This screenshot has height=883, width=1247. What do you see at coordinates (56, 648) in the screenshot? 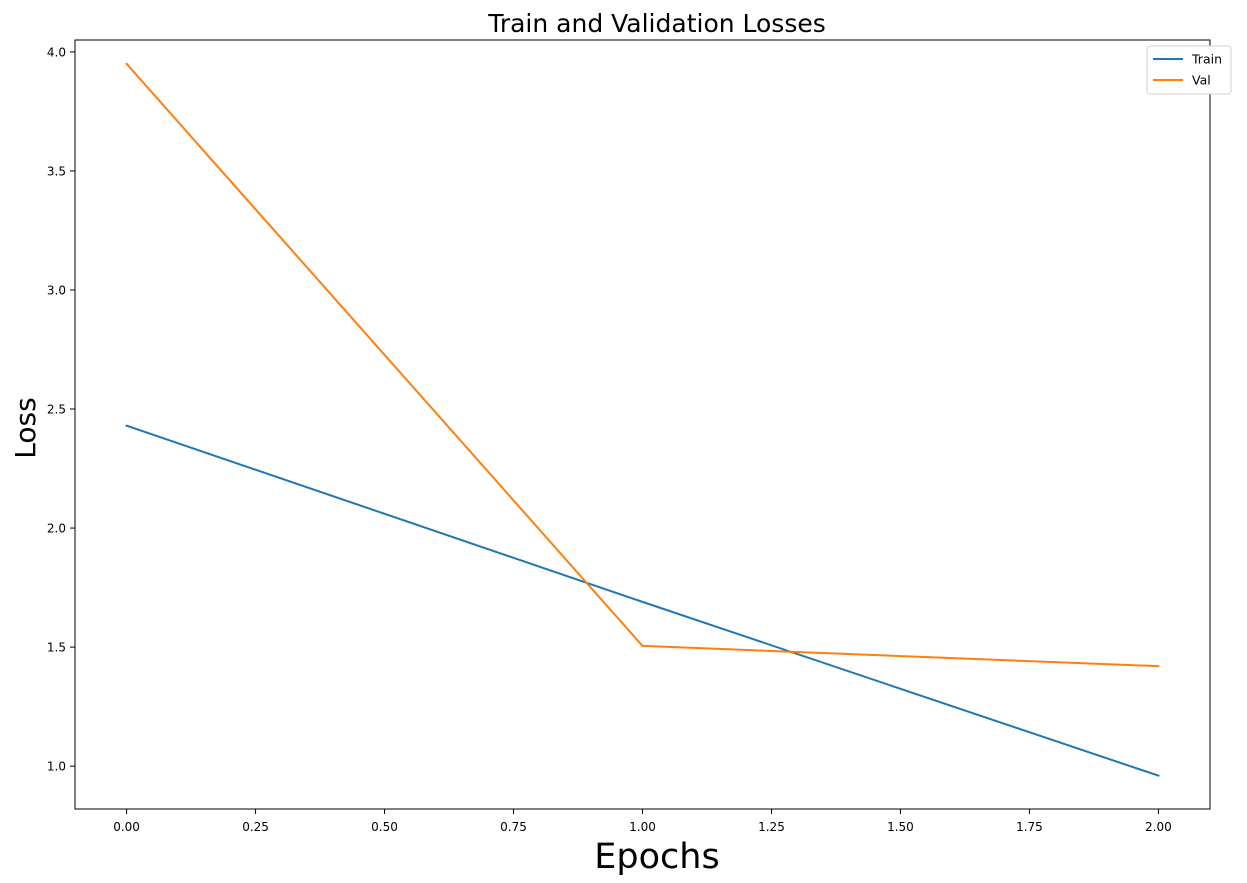
I see `y-tick-label: 1.5` at bounding box center [56, 648].